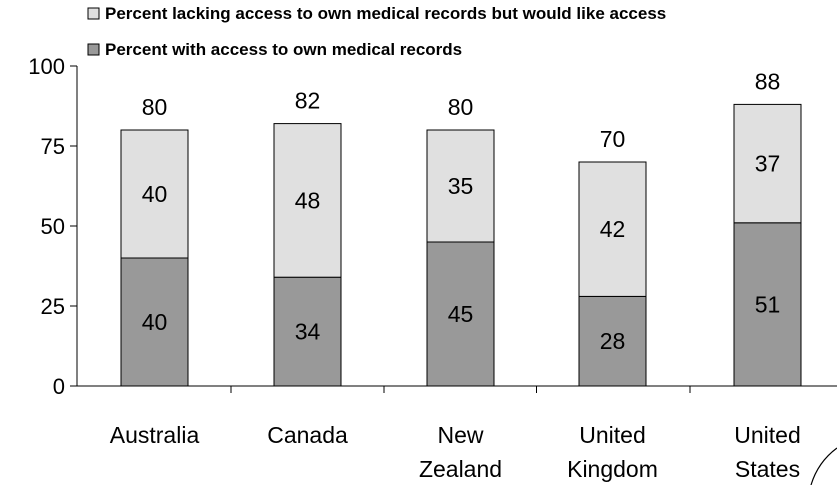  I want to click on bar-total-label: 70, so click(613, 139).